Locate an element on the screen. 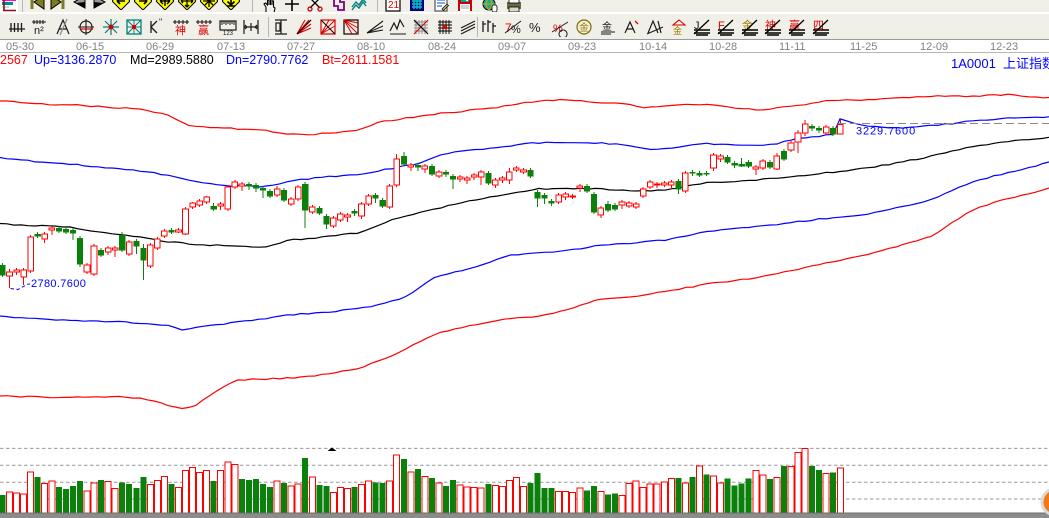 This screenshot has height=518, width=1049. svg-text: 21 is located at coordinates (394, 5).